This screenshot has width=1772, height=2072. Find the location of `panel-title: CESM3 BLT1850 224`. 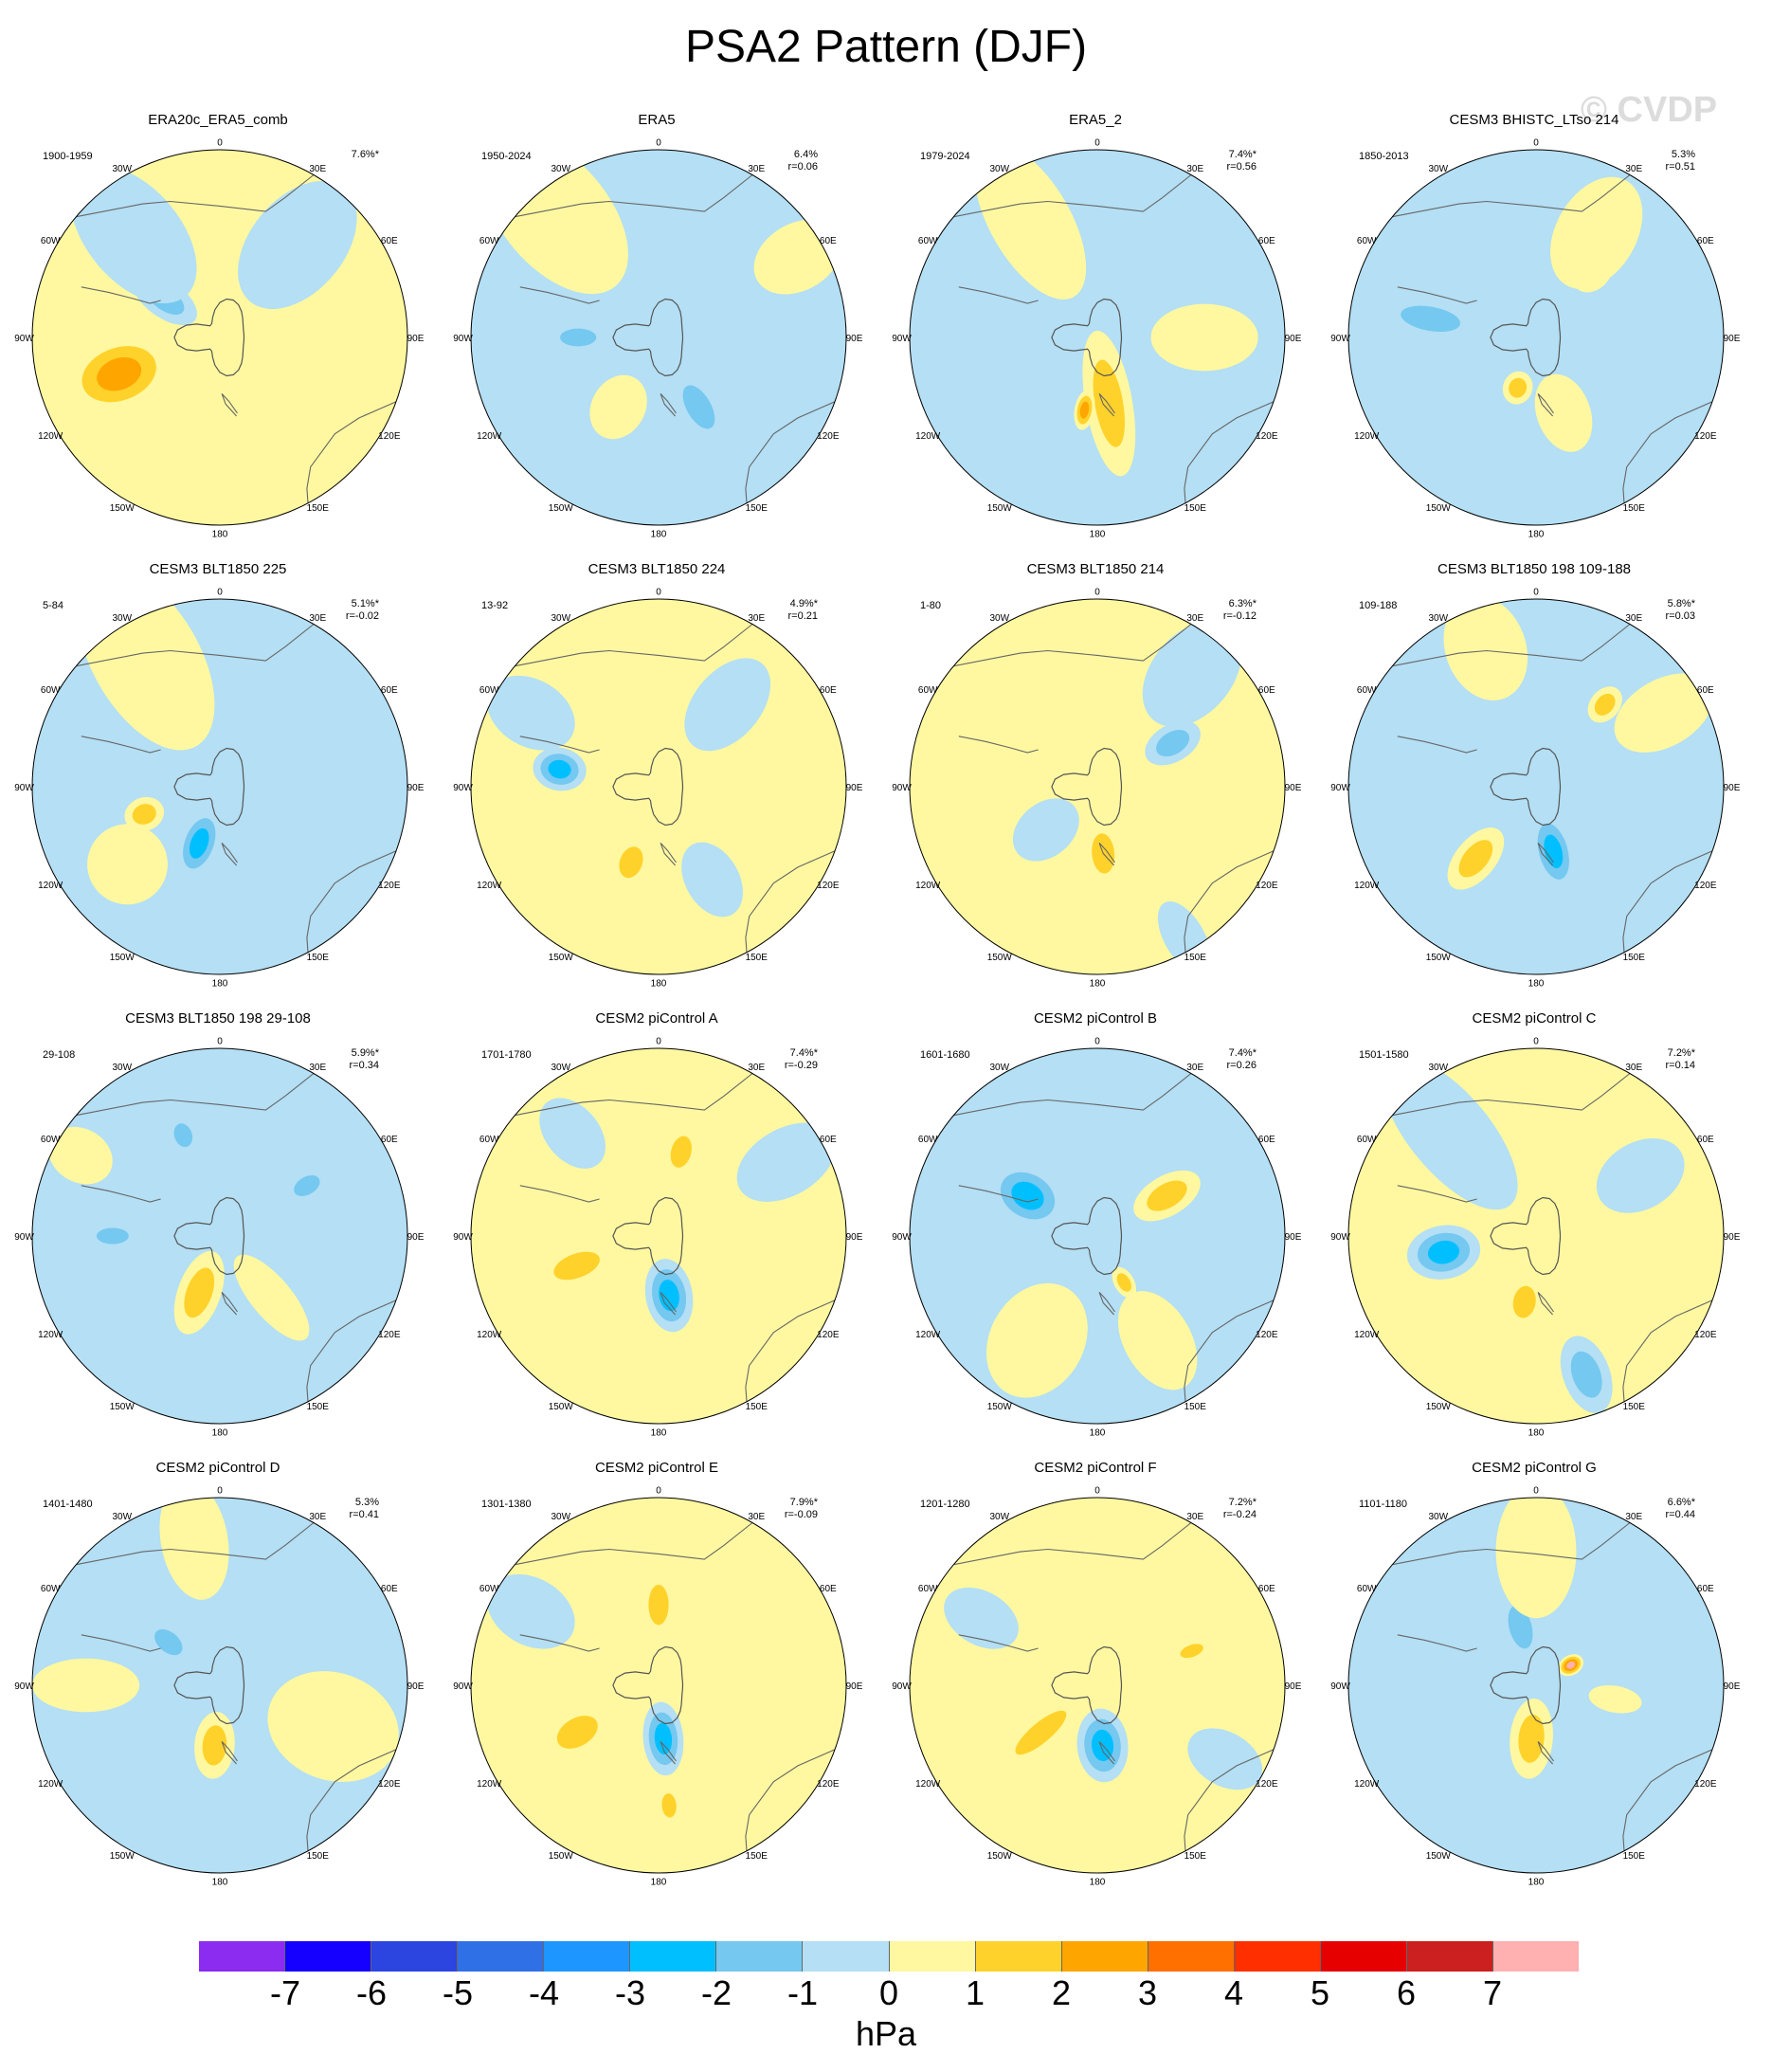

panel-title: CESM3 BLT1850 224 is located at coordinates (657, 569).